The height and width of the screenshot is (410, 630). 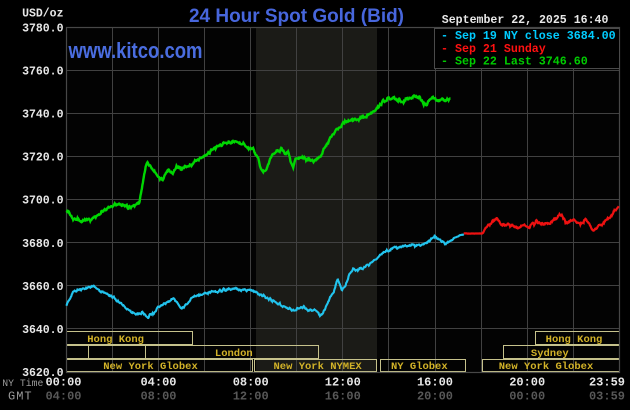 I want to click on svg-text: 3780.0, so click(x=43, y=29).